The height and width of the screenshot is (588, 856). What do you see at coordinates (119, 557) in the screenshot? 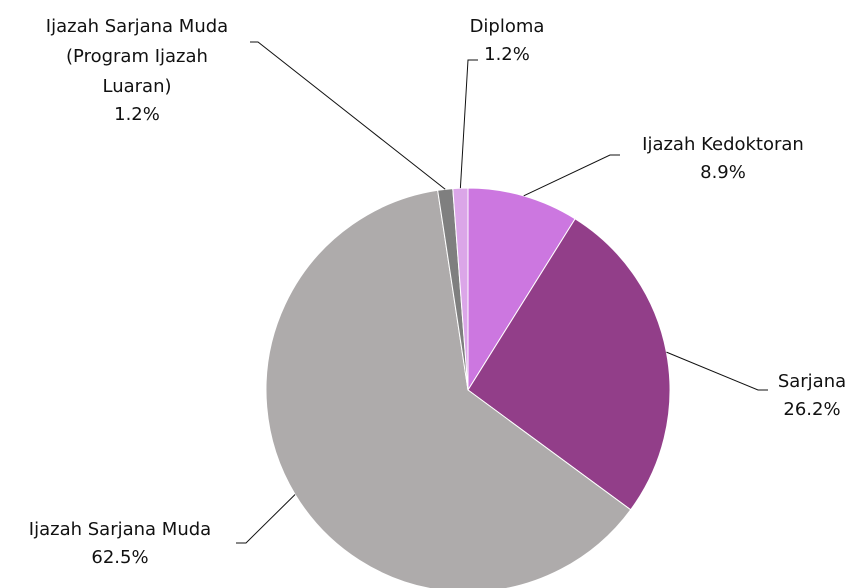
I see `data-label-value: 62.5%` at bounding box center [119, 557].